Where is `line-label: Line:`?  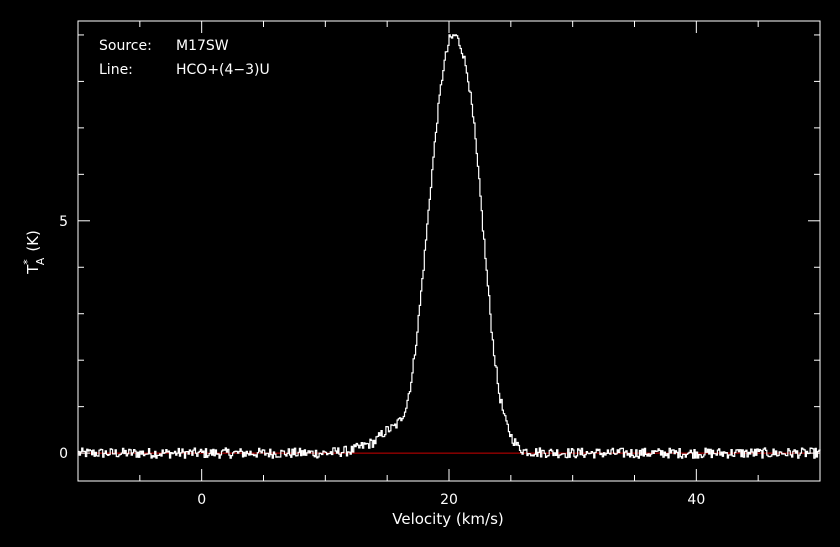 line-label: Line: is located at coordinates (116, 70).